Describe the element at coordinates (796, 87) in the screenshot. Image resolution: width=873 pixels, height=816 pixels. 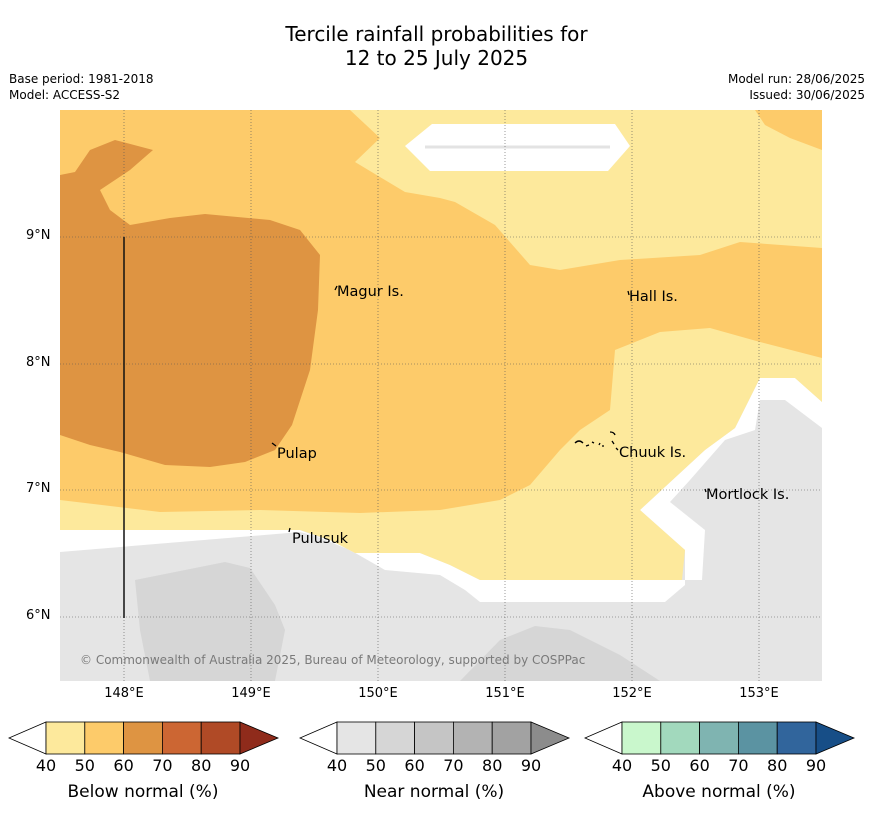
I see `meta-right: Model run: 28/06/2025 Issued: 30/06/2025` at that location.